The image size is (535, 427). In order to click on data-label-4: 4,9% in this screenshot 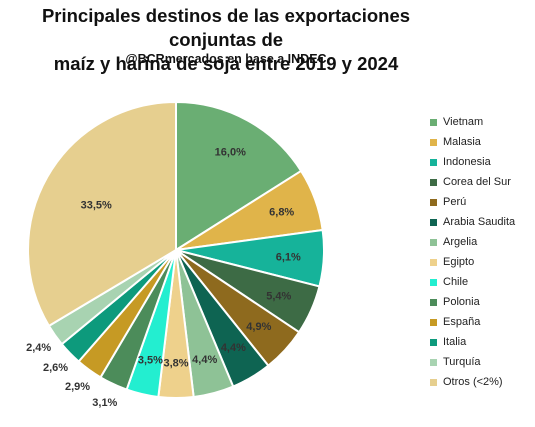, I will do `click(258, 327)`.